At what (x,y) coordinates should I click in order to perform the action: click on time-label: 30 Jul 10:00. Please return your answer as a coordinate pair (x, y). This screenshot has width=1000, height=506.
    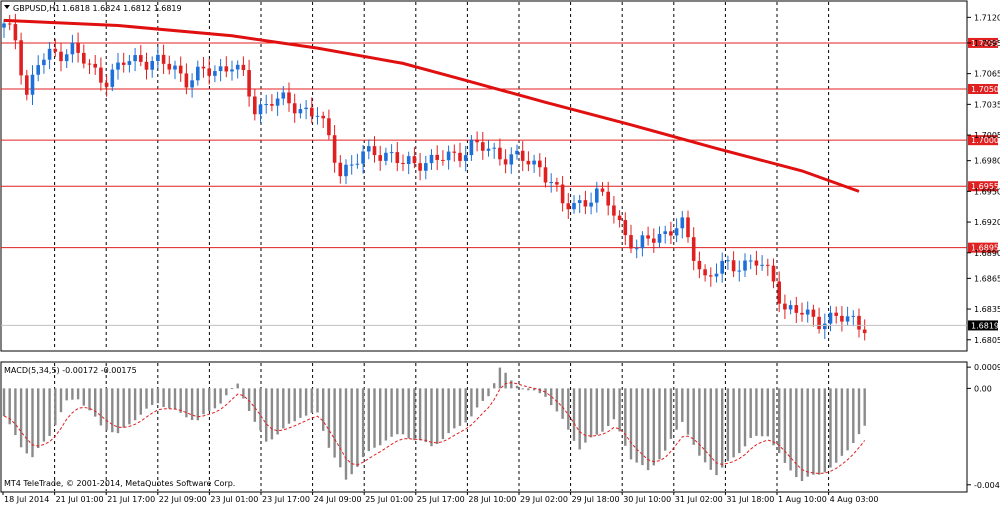
    Looking at the image, I should click on (647, 499).